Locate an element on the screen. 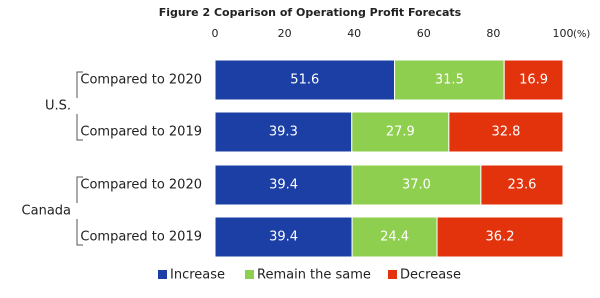 The width and height of the screenshot is (600, 298). data-label: 37.0 is located at coordinates (416, 185).